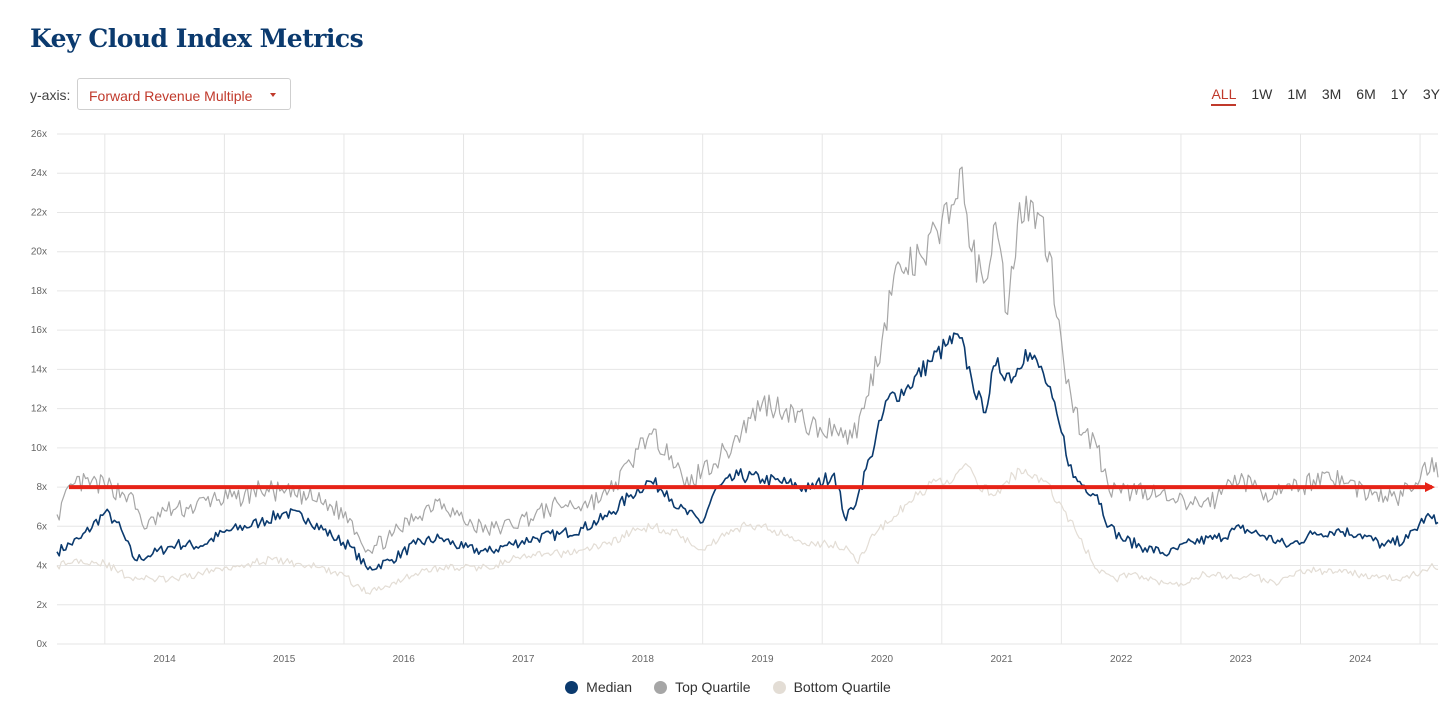  Describe the element at coordinates (39, 252) in the screenshot. I see `y-tick-label: 20x` at that location.